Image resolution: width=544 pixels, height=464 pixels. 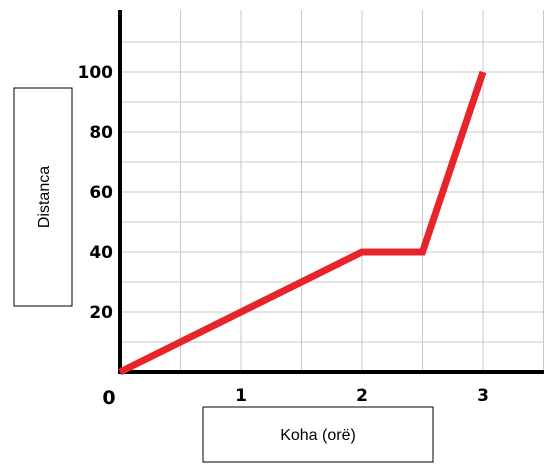 I want to click on y-tick-label: 20, so click(x=101, y=313).